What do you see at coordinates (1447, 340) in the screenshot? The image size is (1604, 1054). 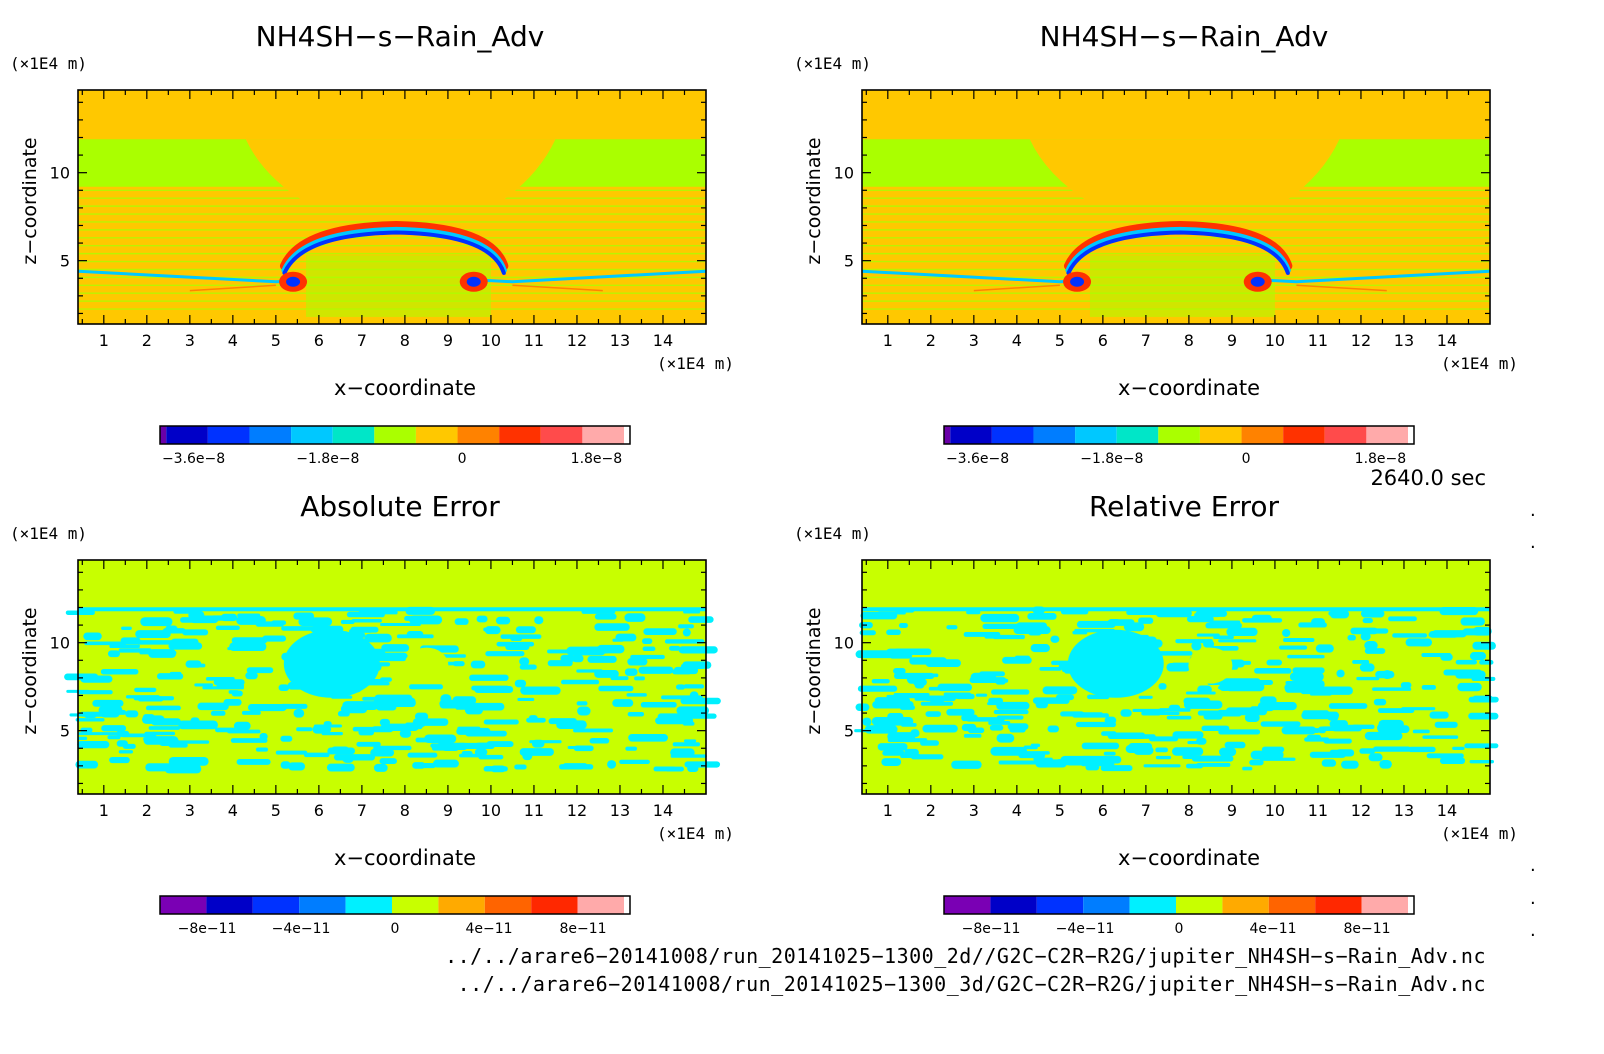 I see `x-tick-label: 14` at bounding box center [1447, 340].